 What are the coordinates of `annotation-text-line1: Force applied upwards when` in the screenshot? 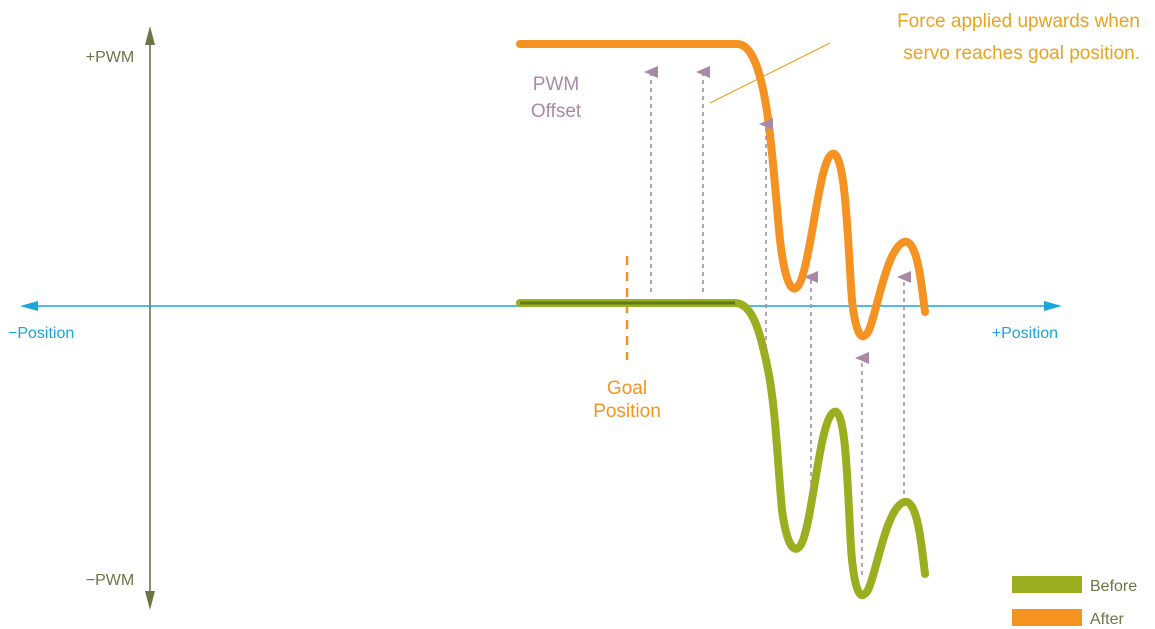 It's located at (1018, 21).